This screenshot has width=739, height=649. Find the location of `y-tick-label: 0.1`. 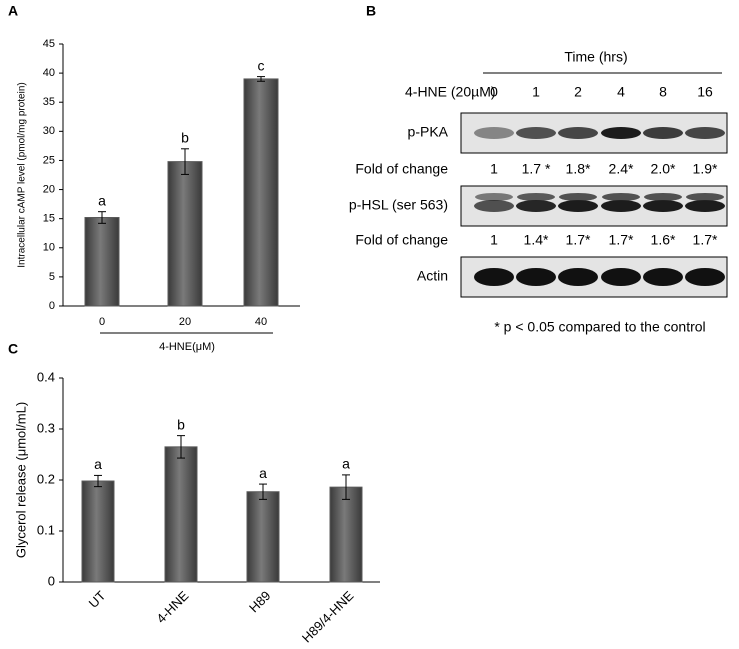

y-tick-label: 0.1 is located at coordinates (46, 529).